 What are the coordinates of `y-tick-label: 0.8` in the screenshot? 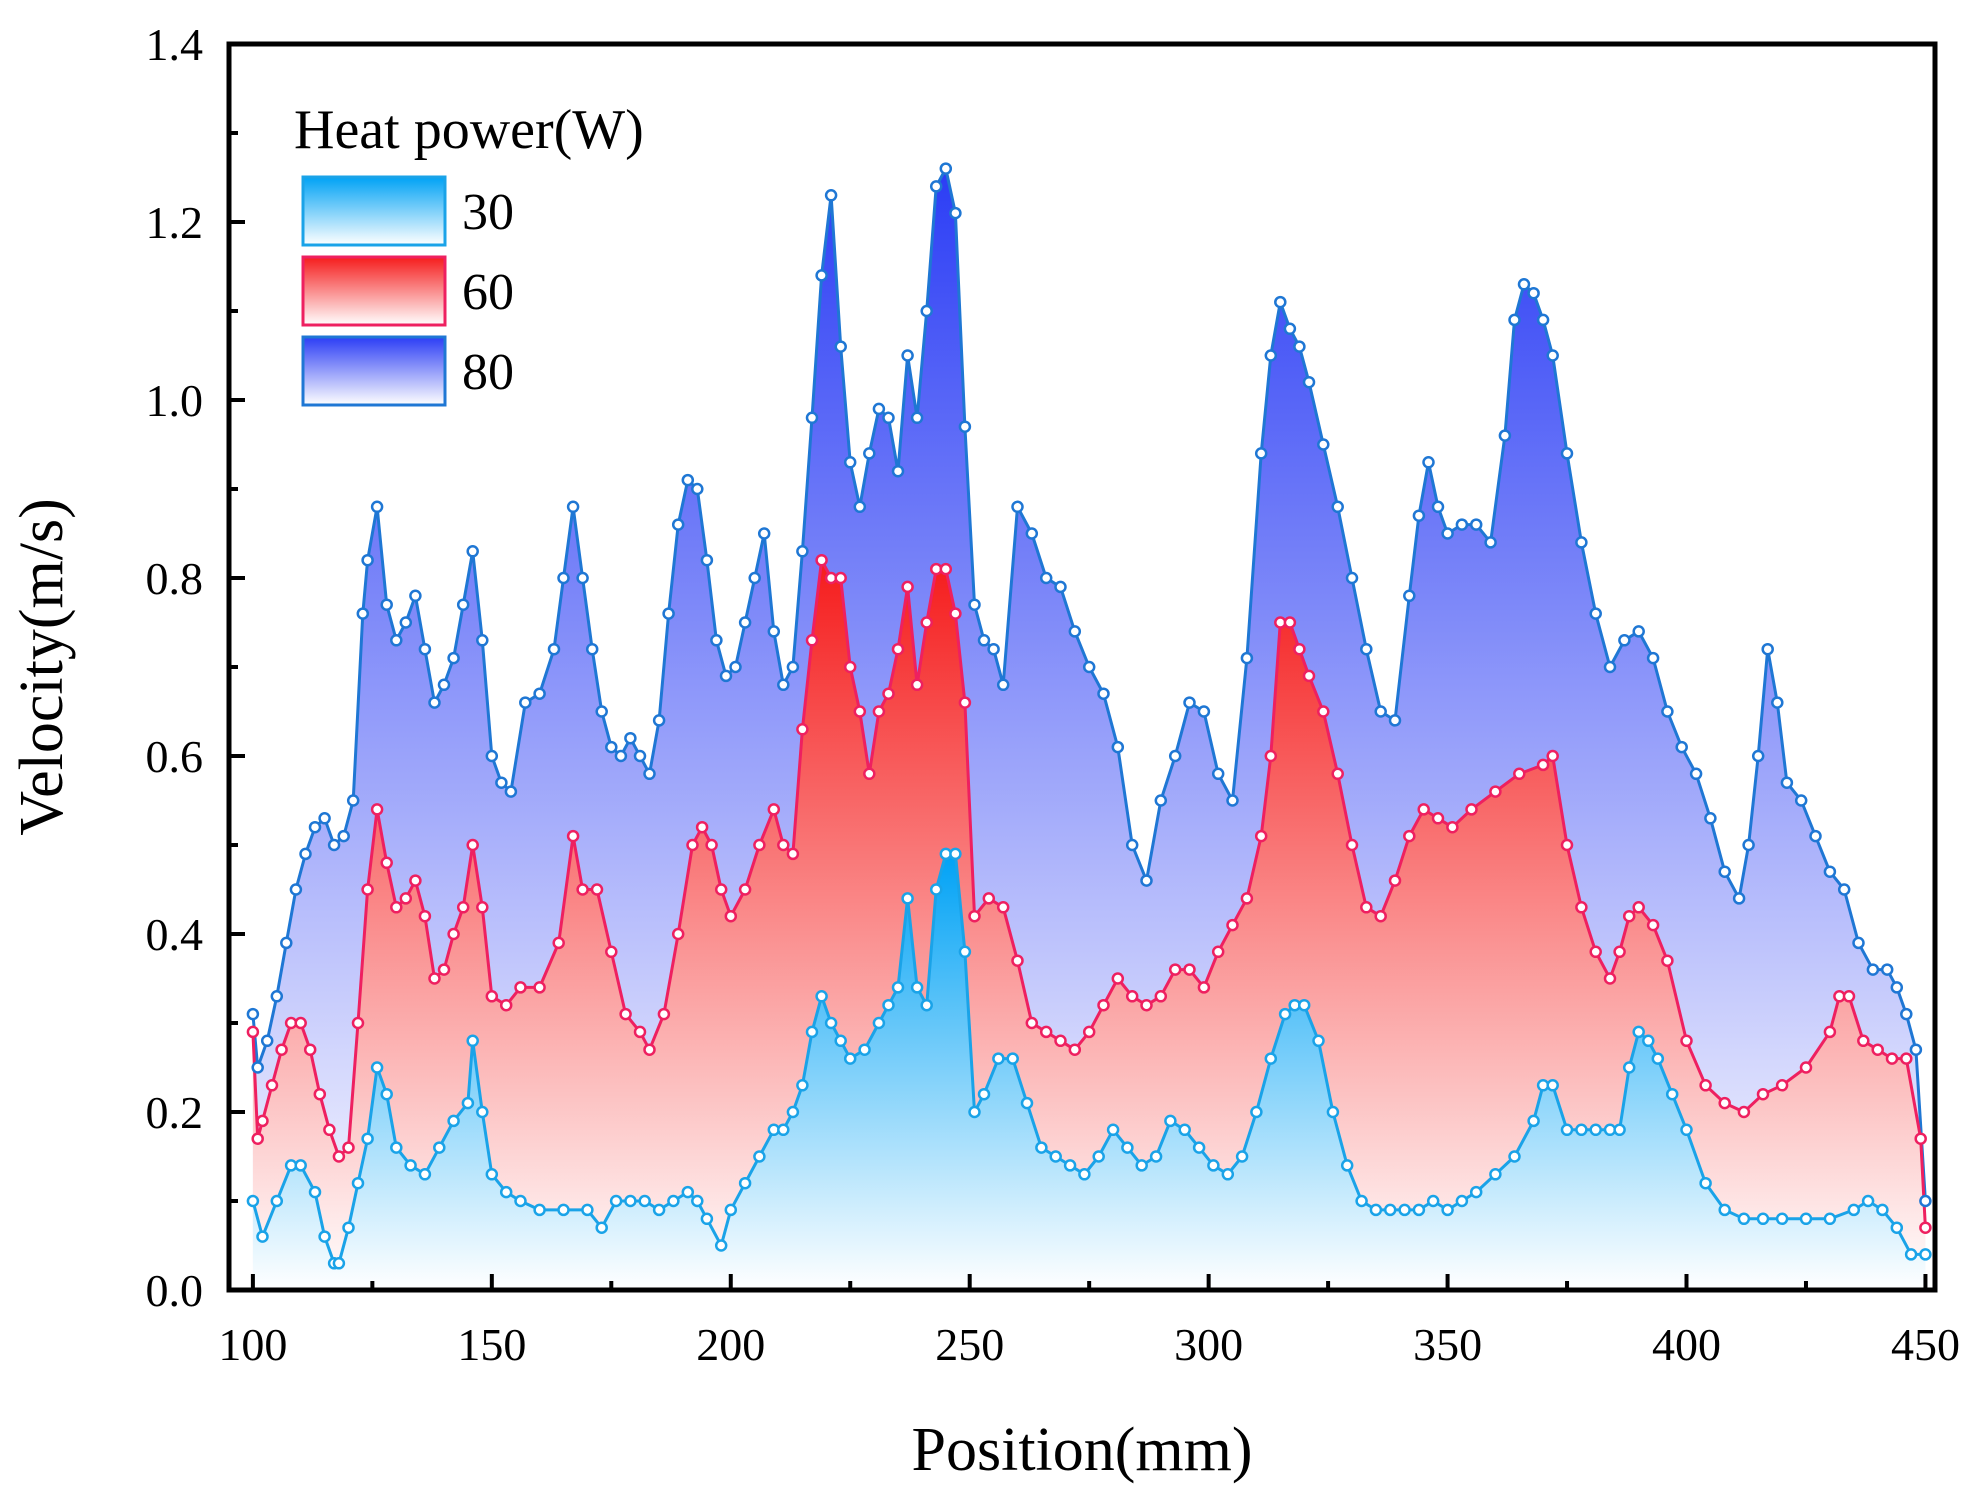 It's located at (175, 578).